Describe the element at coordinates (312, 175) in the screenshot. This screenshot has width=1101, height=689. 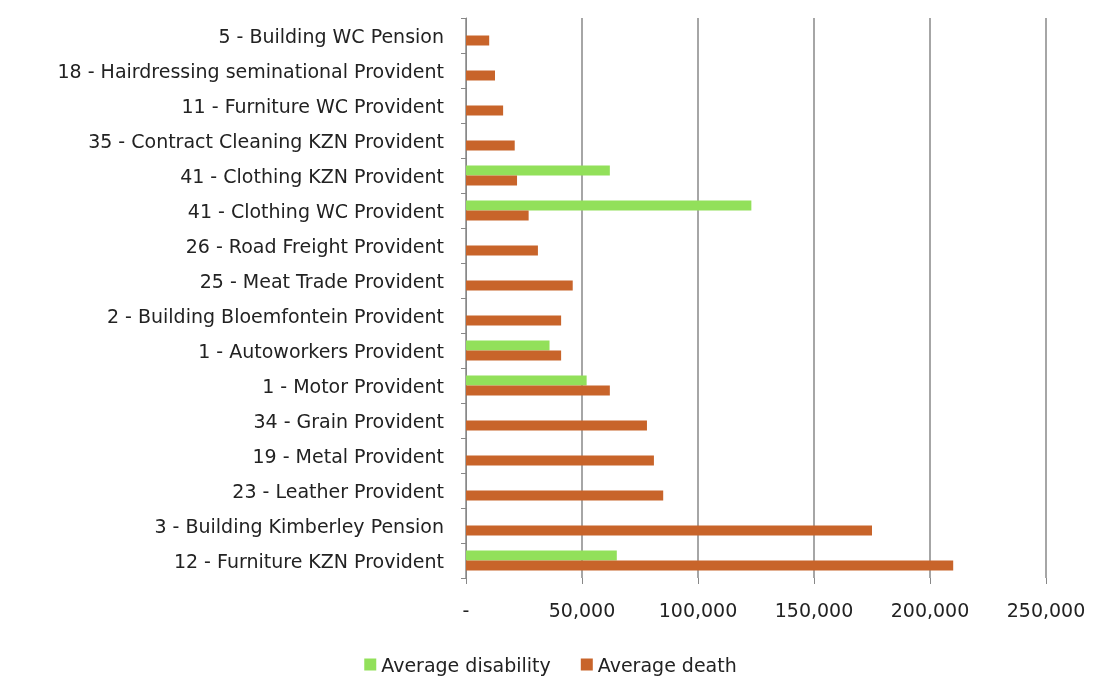
I see `y-tick-label: 41 - Clothing KZN Provident` at that location.